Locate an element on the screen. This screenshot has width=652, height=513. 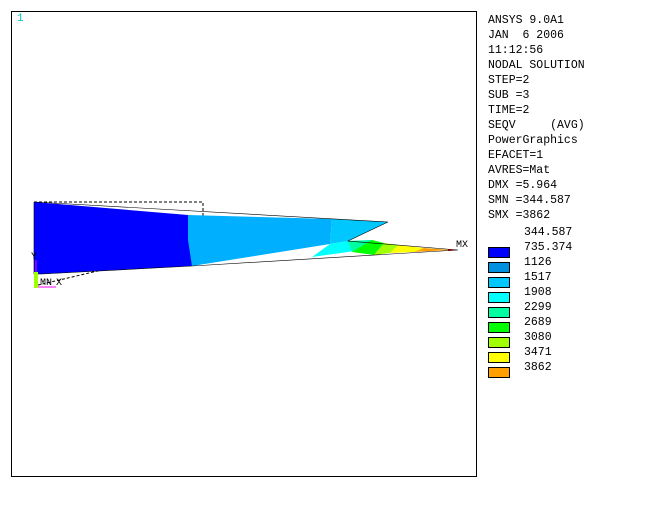
info-line: DMX =5.964 is located at coordinates (523, 185).